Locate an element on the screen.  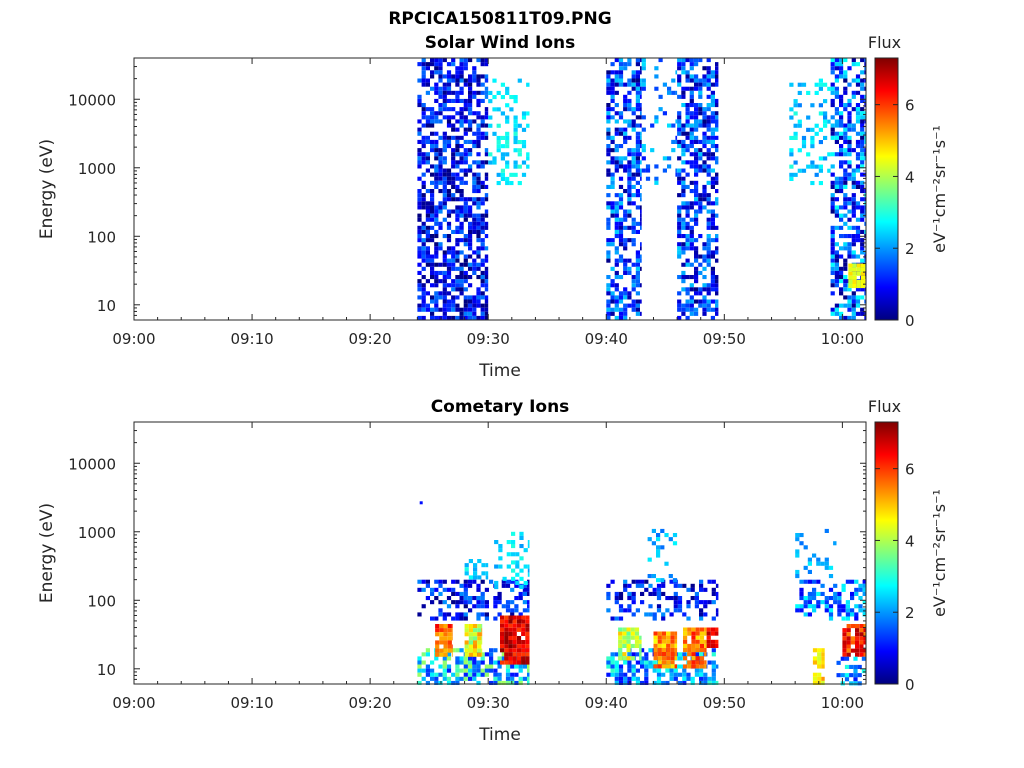
colorbar-units: eV⁻¹cm⁻²sr⁻¹s⁻¹ is located at coordinates (939, 189).